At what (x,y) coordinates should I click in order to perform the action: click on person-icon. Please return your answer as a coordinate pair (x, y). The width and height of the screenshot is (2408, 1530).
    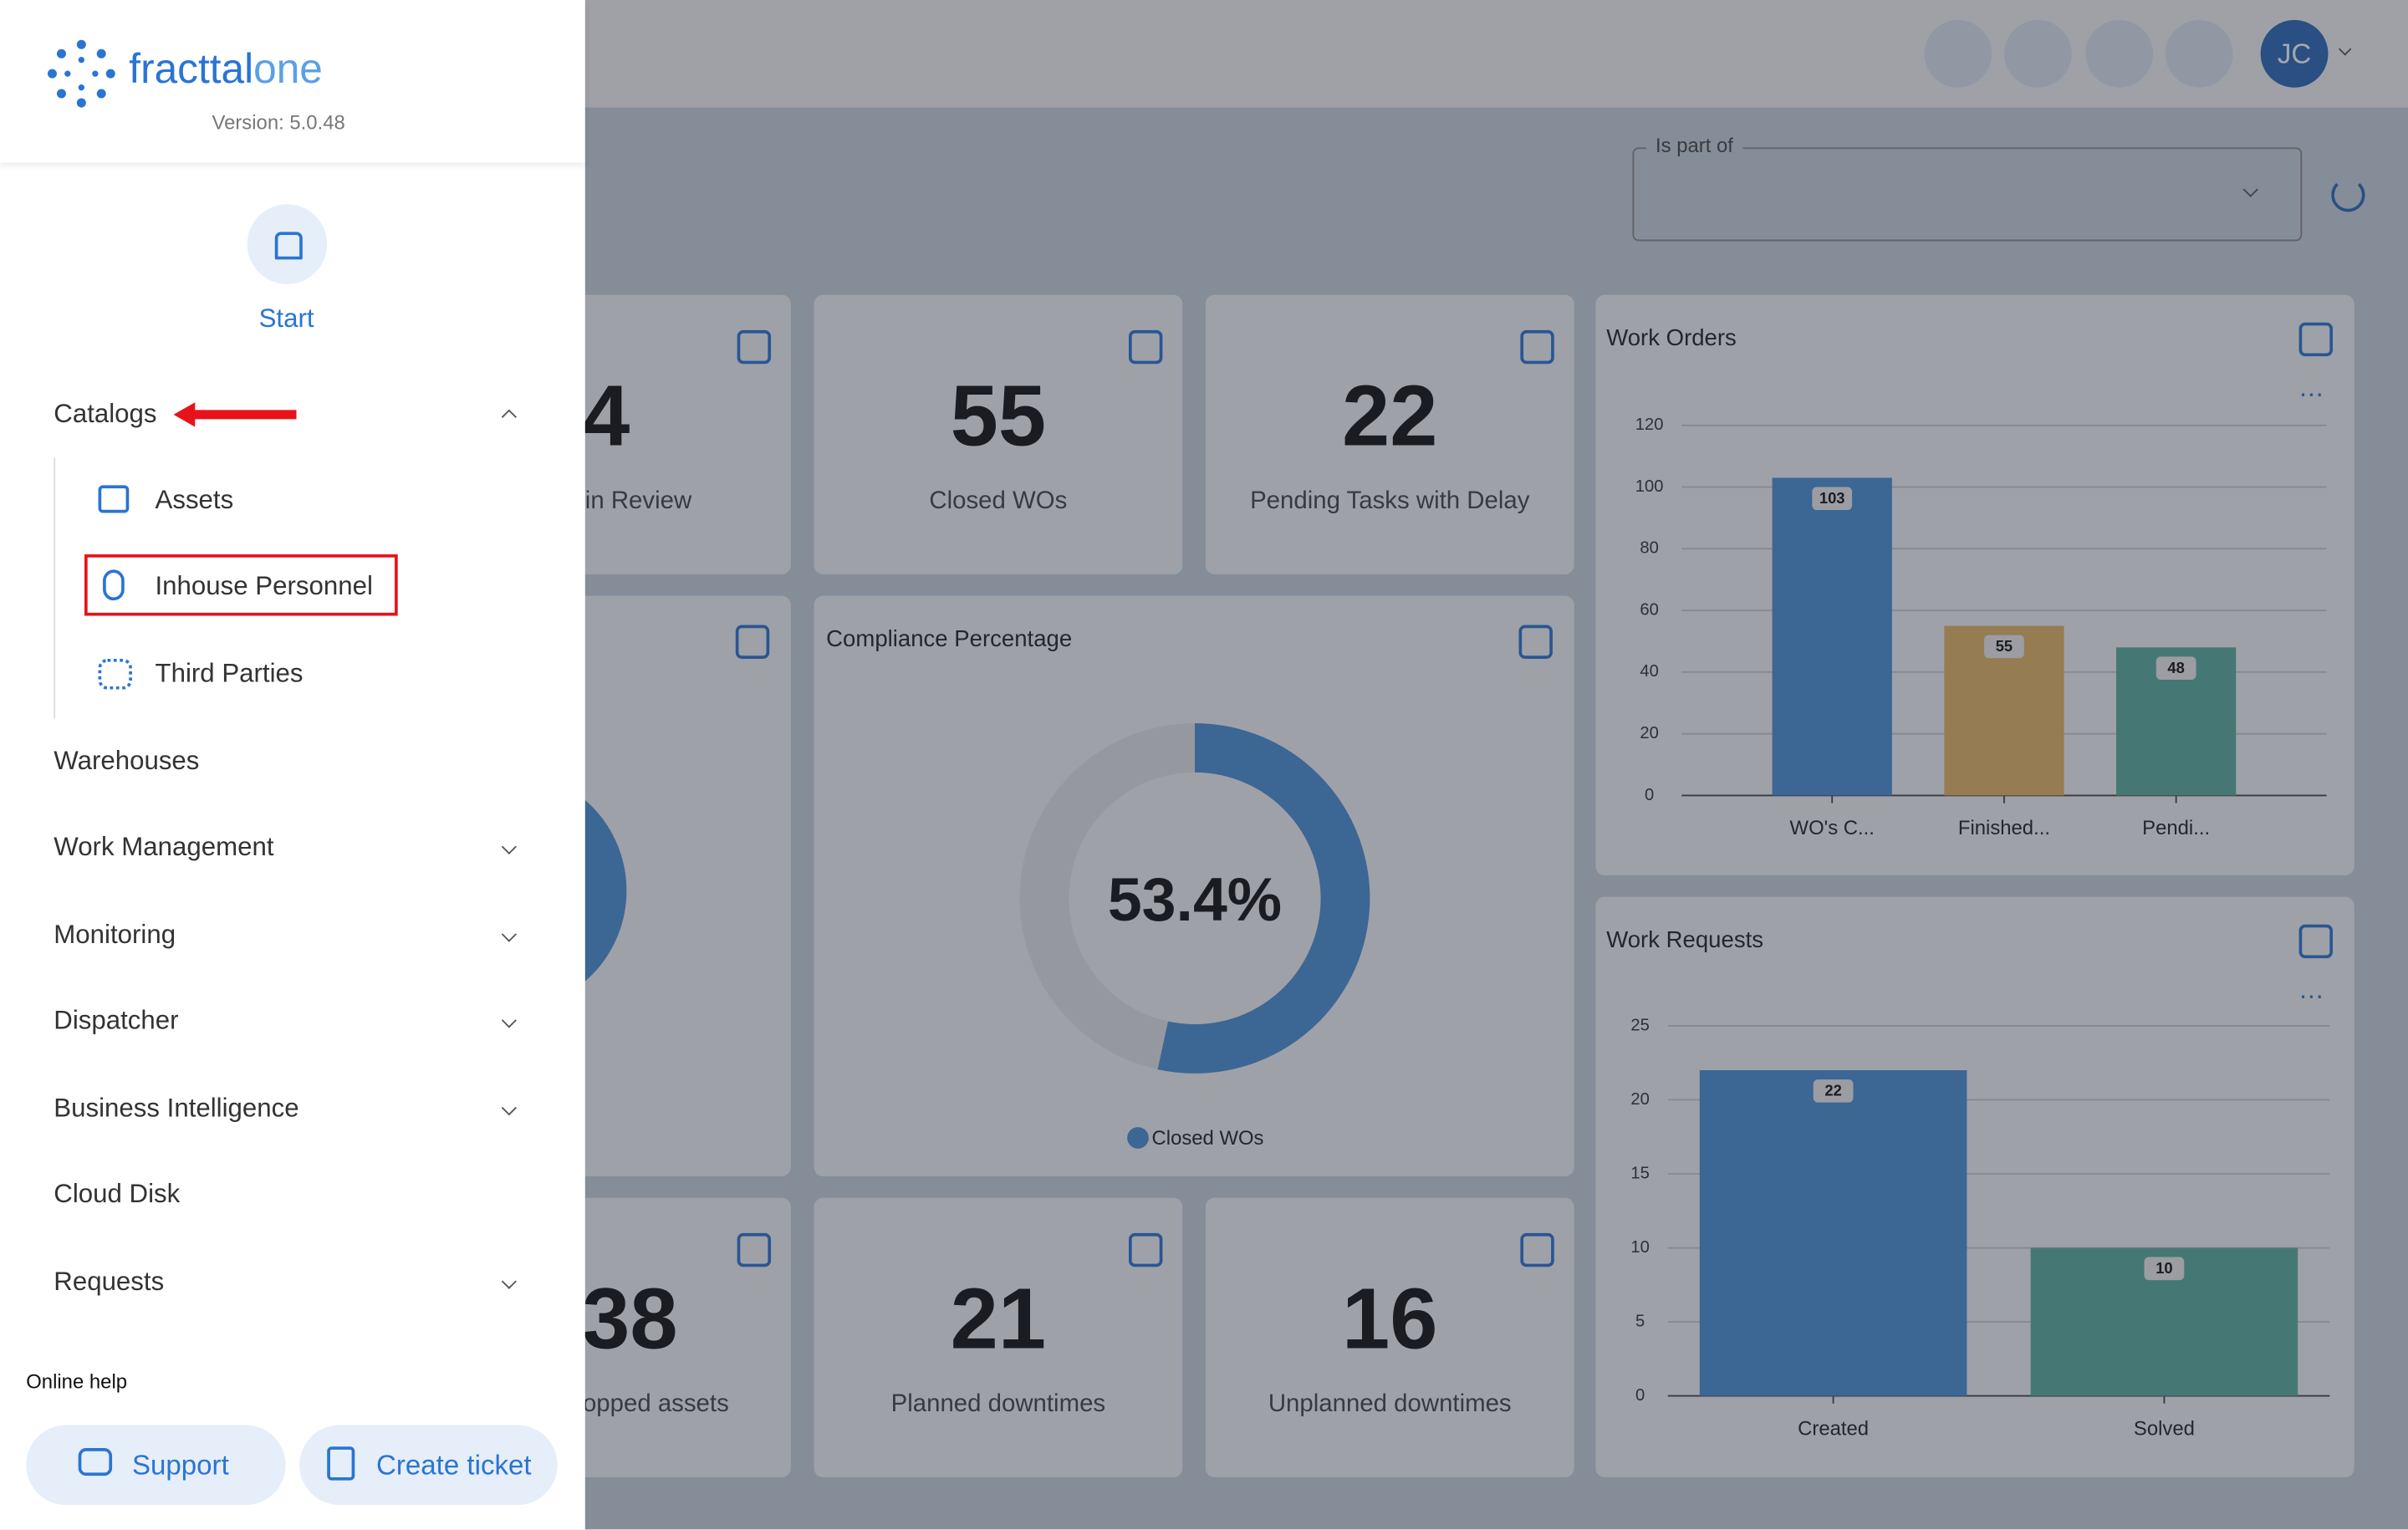
    Looking at the image, I should click on (114, 585).